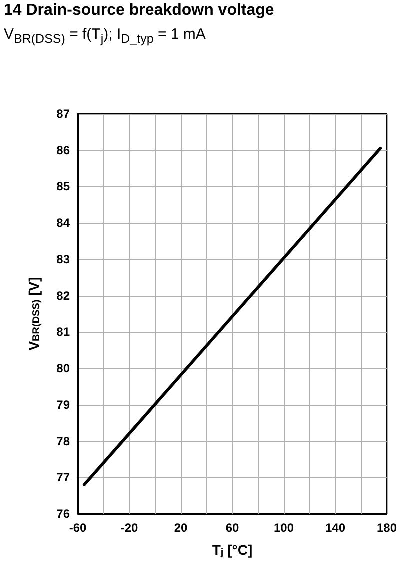  I want to click on y-tick-label: 86, so click(63, 150).